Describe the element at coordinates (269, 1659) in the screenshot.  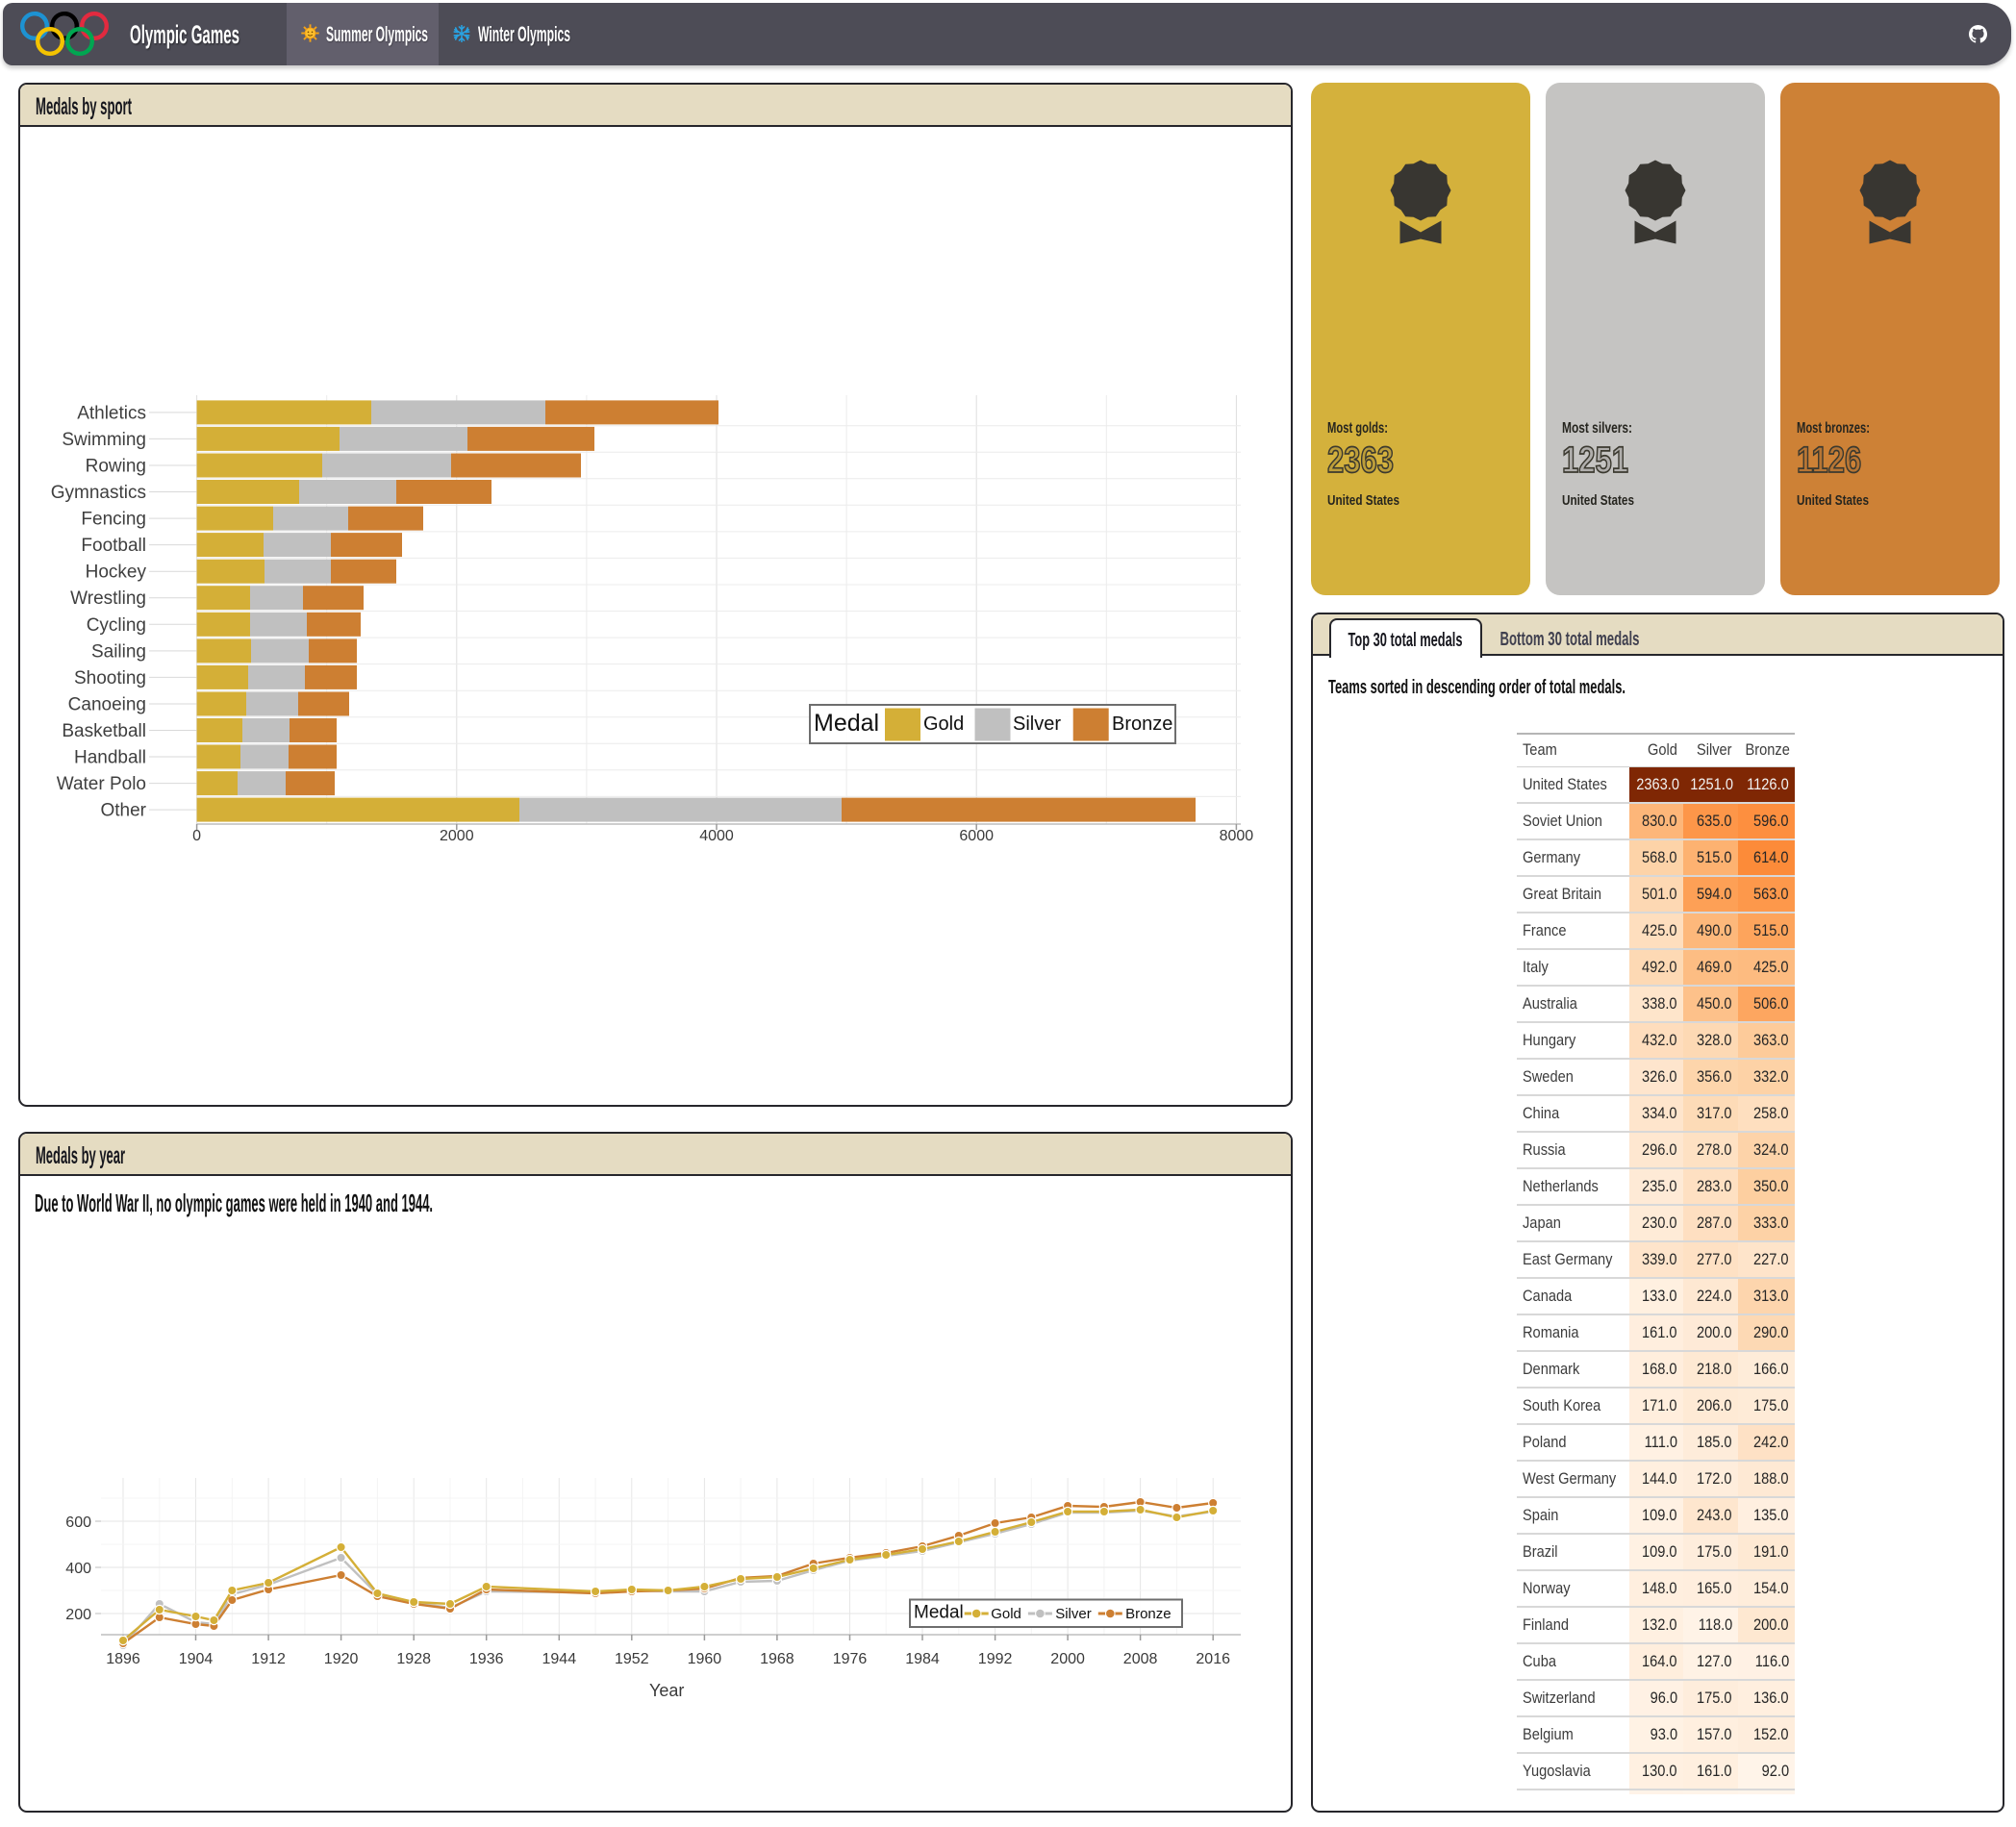
I see `svg-text: 1912` at that location.